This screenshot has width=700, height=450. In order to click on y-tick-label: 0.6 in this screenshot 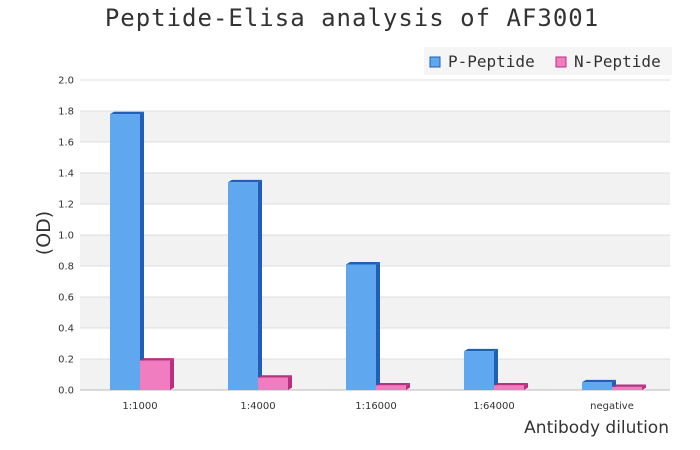, I will do `click(66, 298)`.